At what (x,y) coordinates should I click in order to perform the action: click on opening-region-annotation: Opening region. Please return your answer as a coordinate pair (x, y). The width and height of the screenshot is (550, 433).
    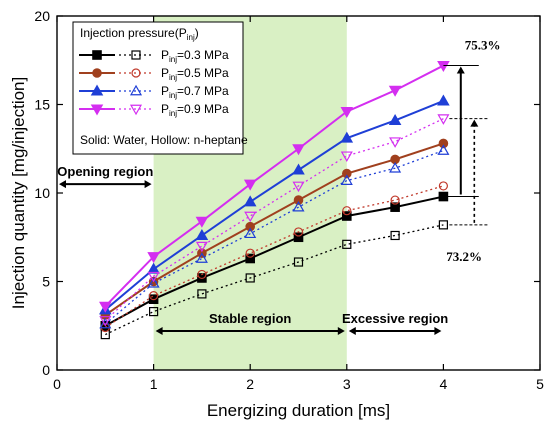
    Looking at the image, I should click on (105, 176).